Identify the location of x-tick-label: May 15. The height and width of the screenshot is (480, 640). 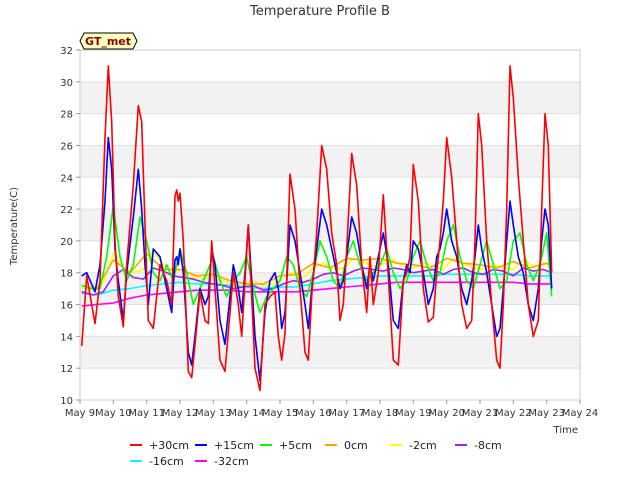
(280, 413).